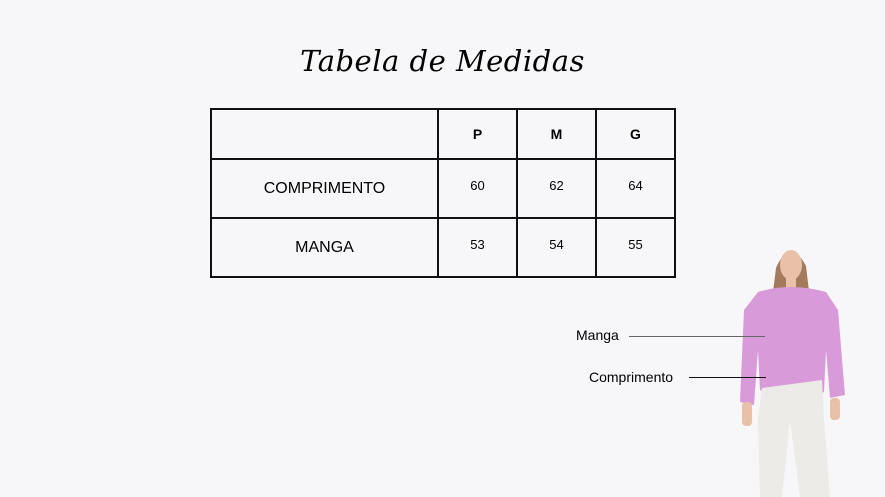 This screenshot has height=497, width=885. I want to click on callout-manga: Manga, so click(597, 335).